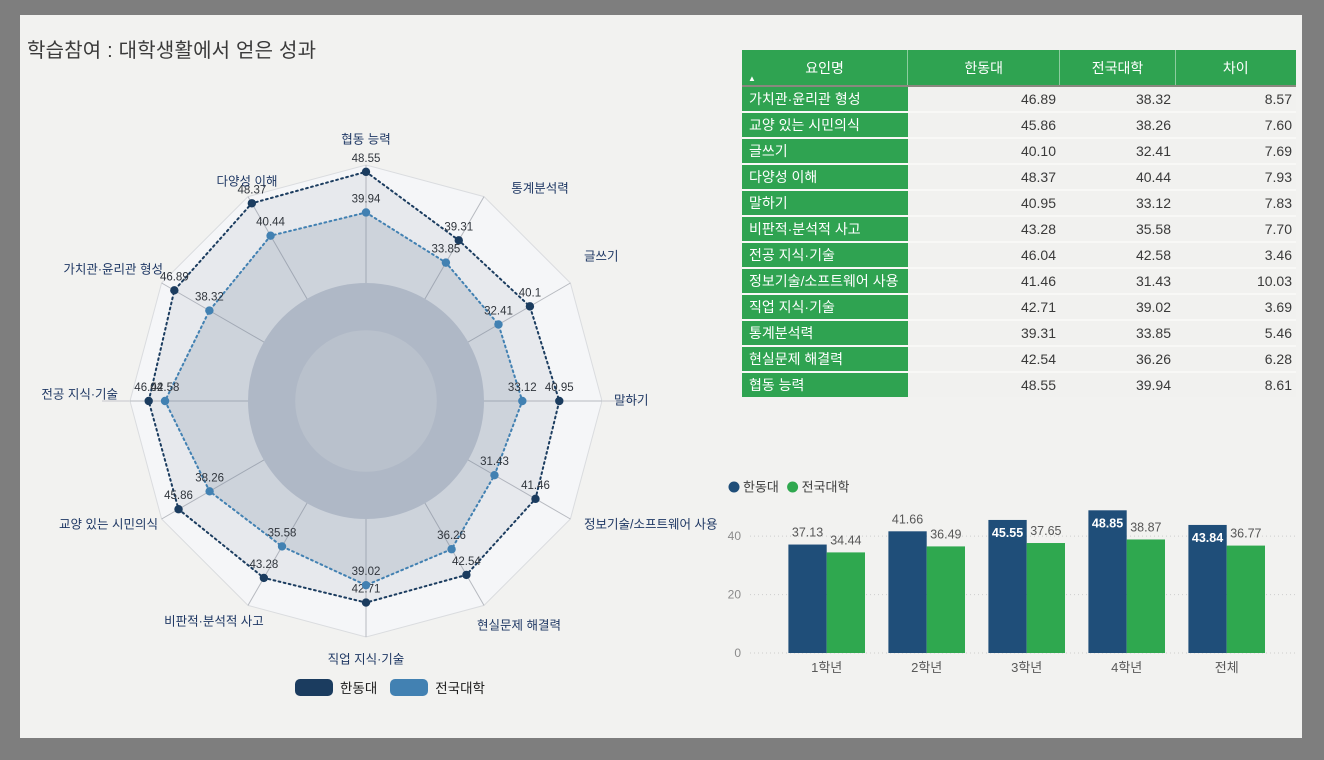  I want to click on table-row: 말하기 40.95 33.12 7.83, so click(1019, 204).